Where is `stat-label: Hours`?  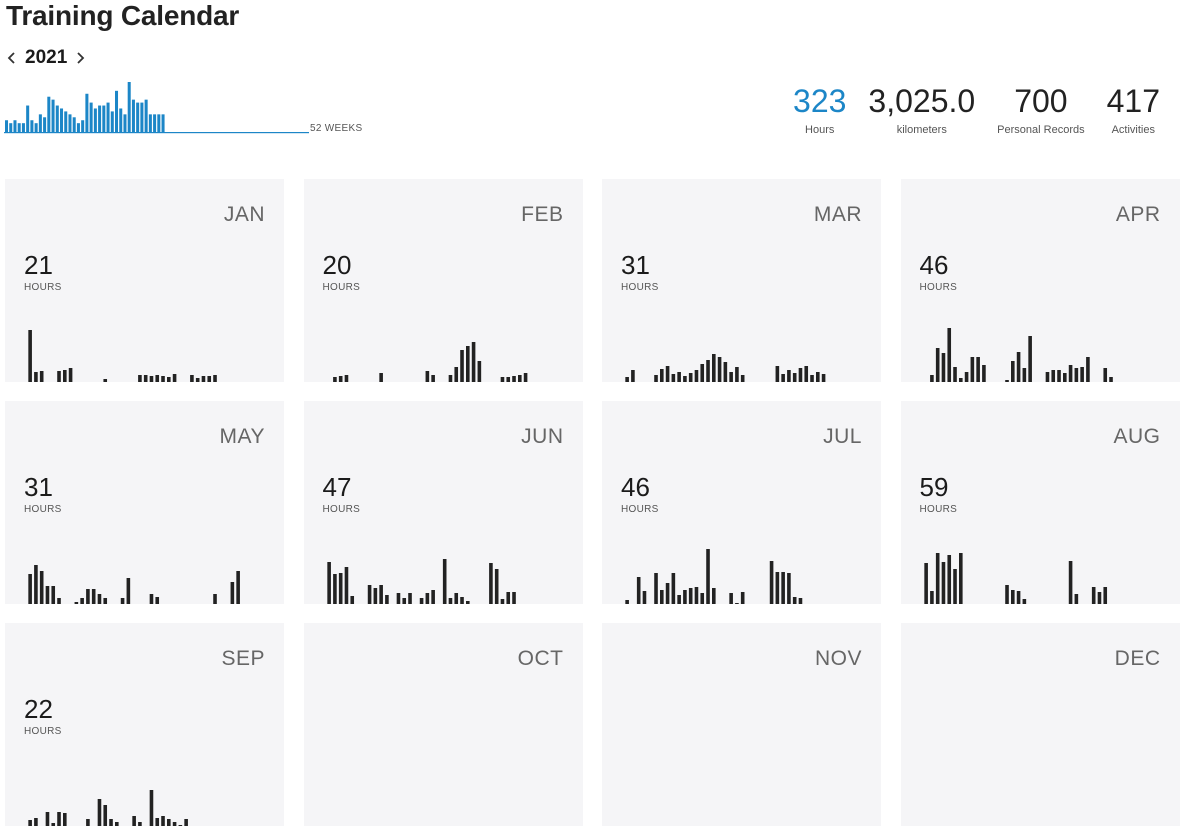 stat-label: Hours is located at coordinates (820, 130).